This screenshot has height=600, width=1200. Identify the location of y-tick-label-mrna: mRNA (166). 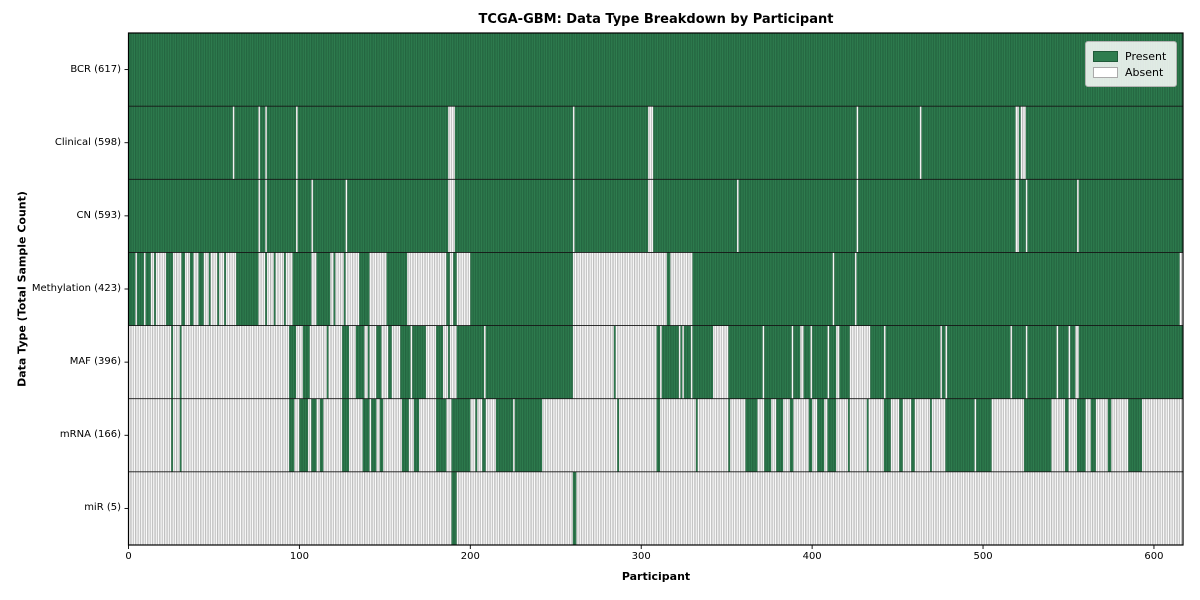
(90, 435).